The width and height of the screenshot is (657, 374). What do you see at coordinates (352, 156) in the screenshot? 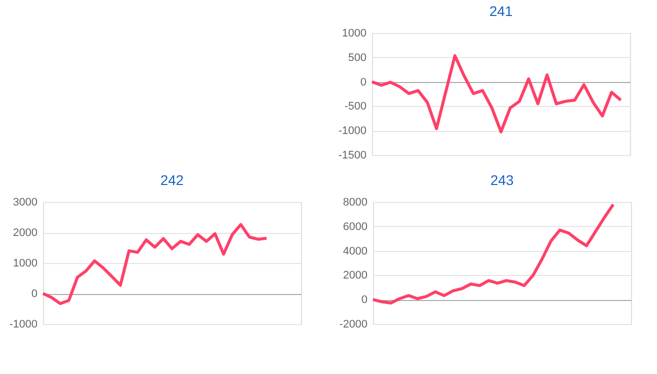
I see `y-tick-label: -1500` at bounding box center [352, 156].